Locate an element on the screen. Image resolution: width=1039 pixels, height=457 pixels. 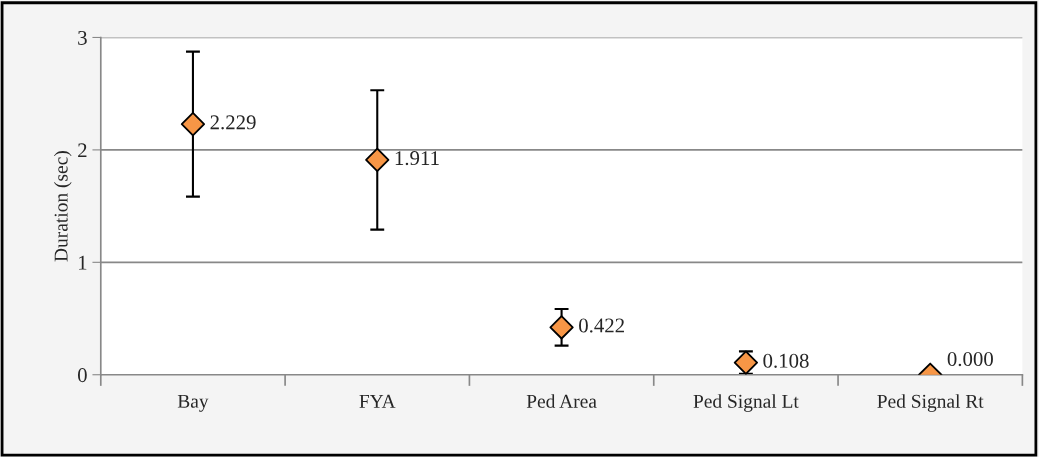
x-tick-label: FYA is located at coordinates (377, 401).